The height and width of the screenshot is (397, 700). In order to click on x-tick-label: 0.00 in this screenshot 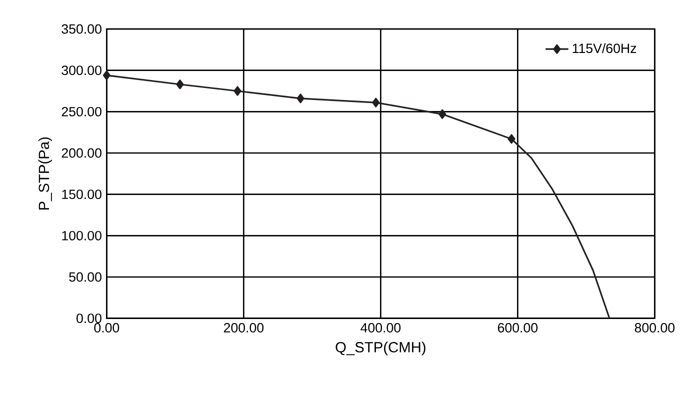, I will do `click(107, 327)`.